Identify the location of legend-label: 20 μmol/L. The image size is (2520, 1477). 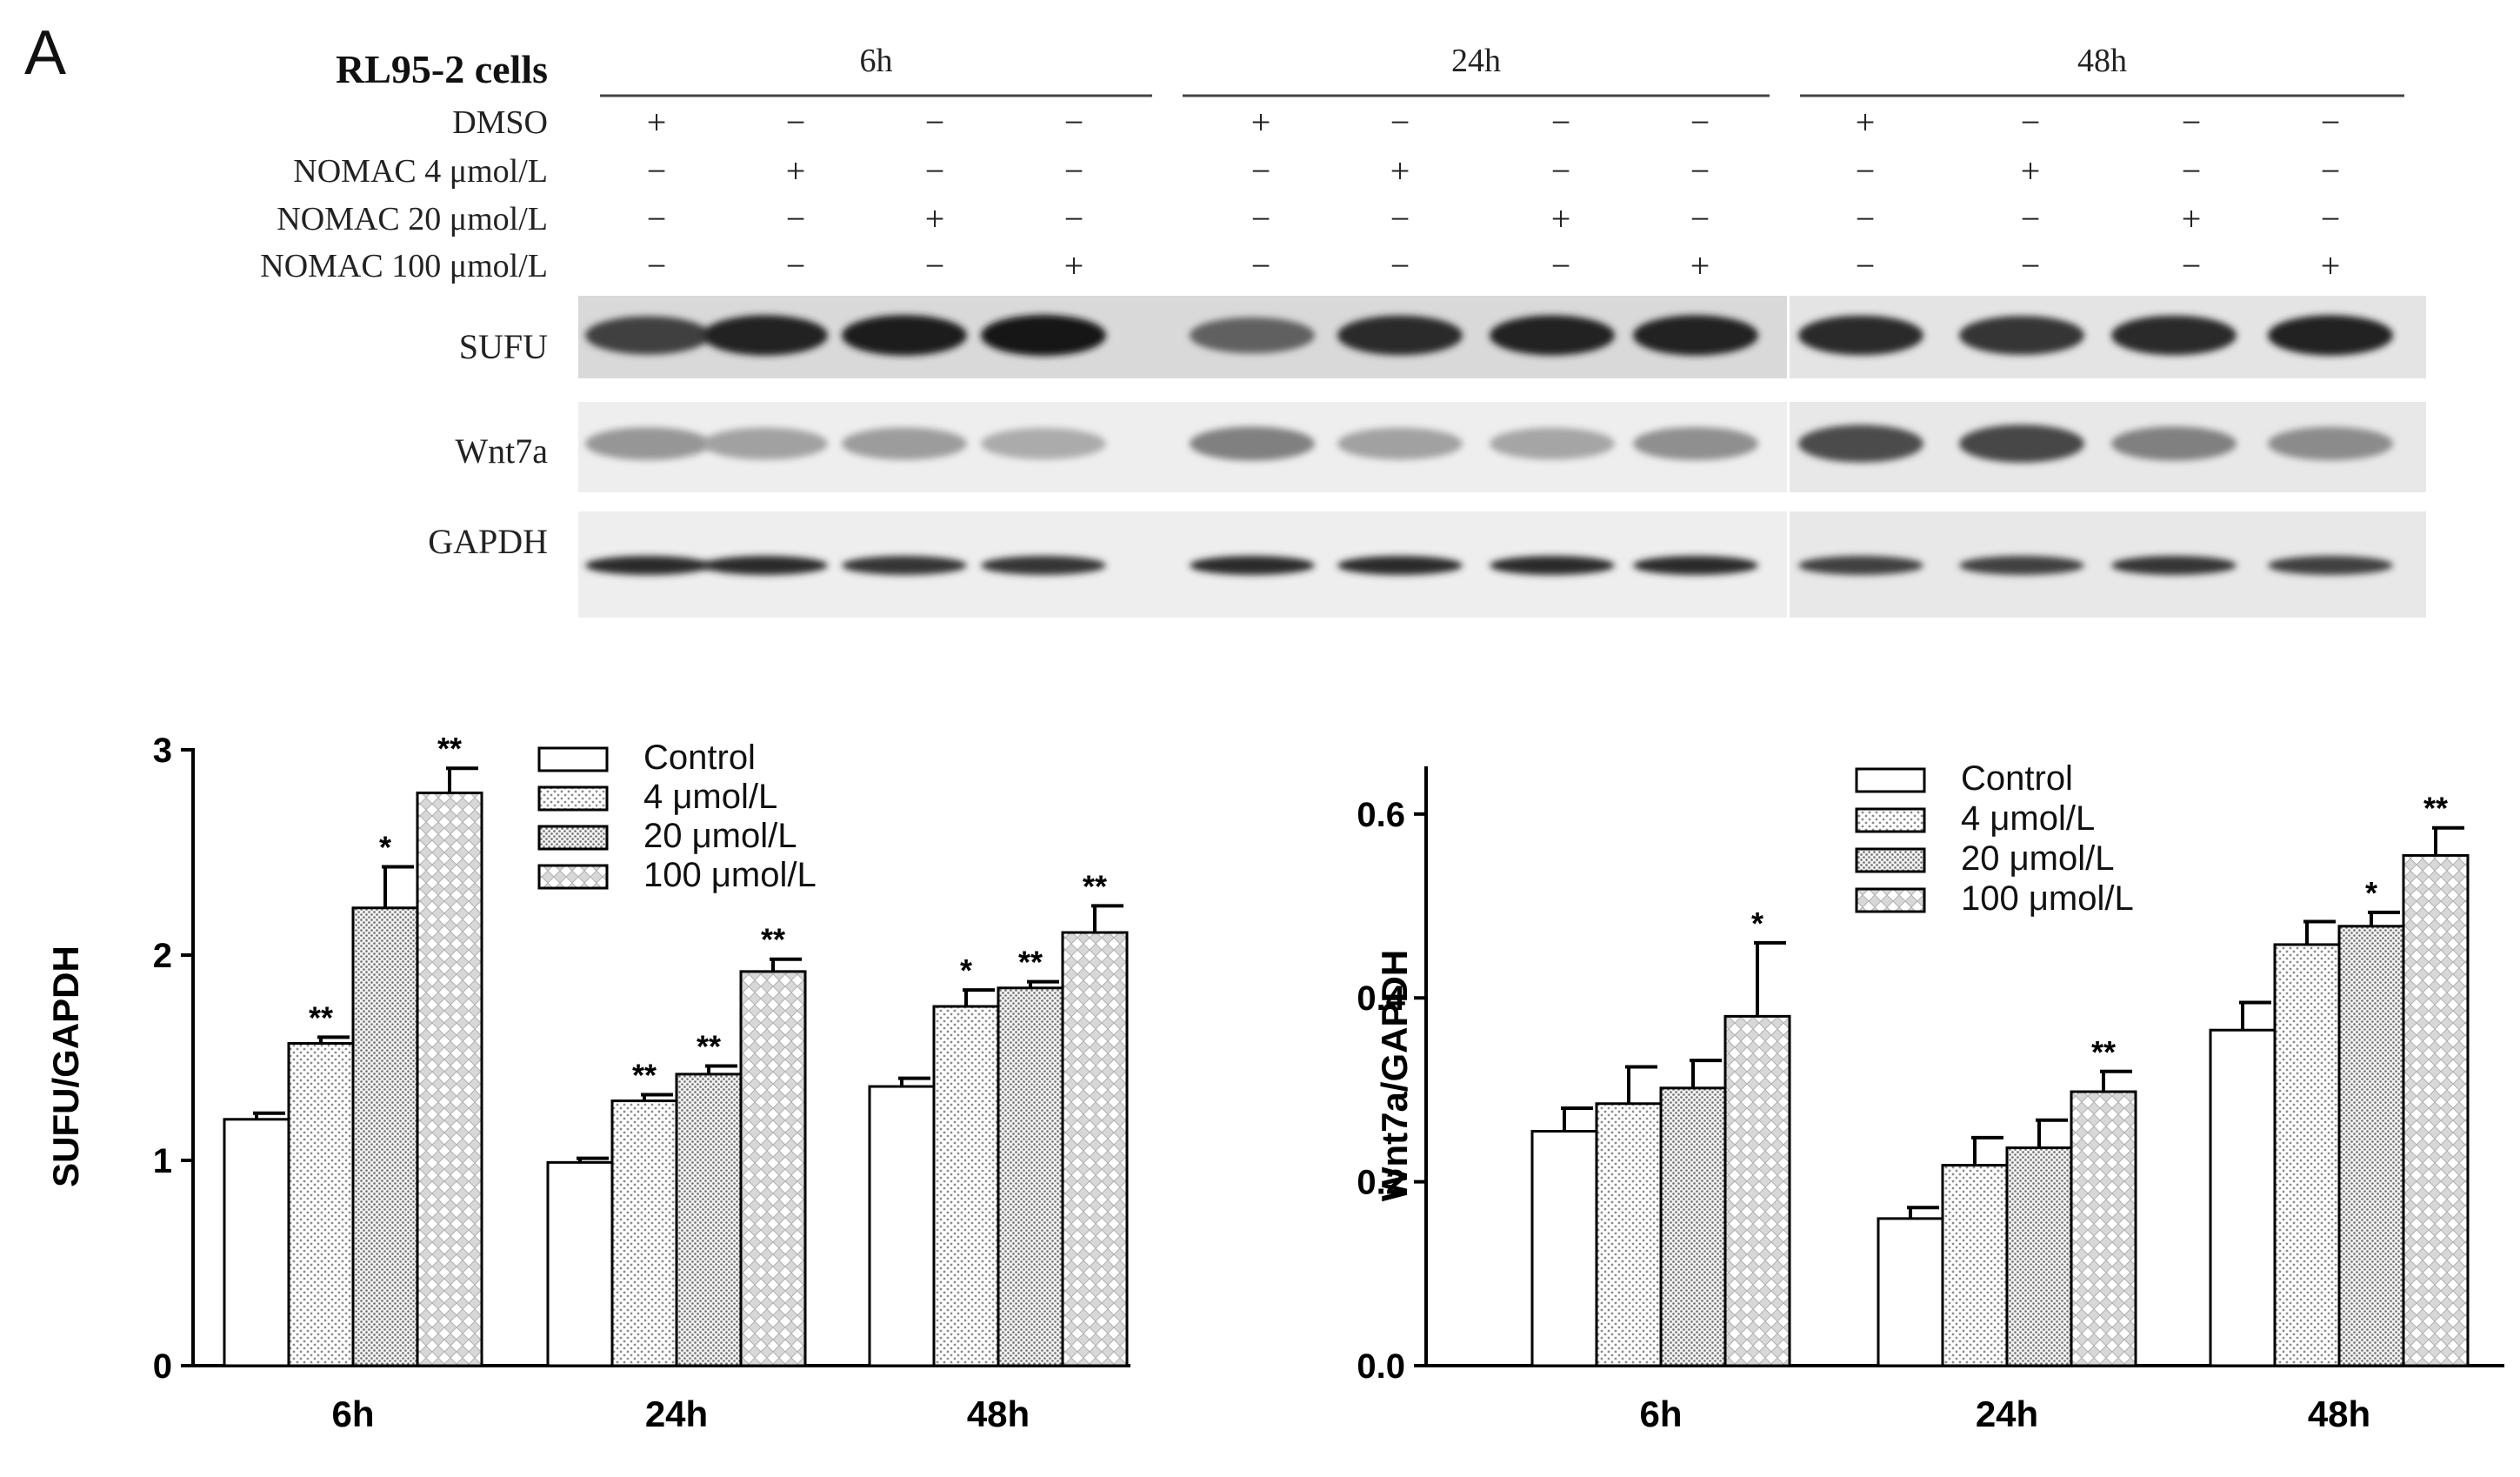
(2037, 858).